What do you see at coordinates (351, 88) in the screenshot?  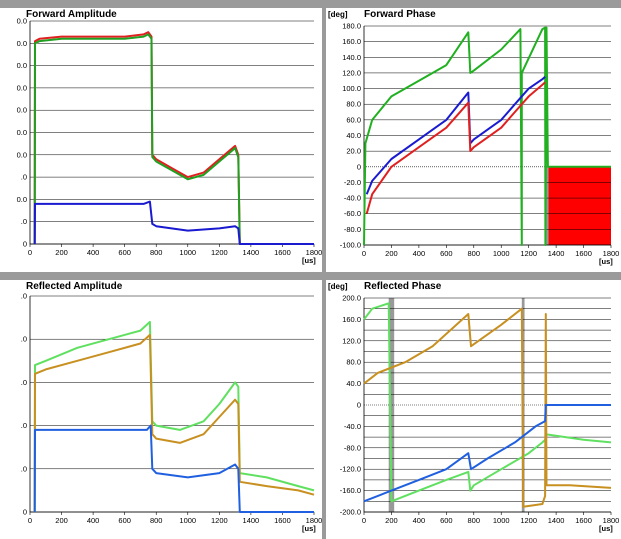 I see `y-tick-label: 100.0` at bounding box center [351, 88].